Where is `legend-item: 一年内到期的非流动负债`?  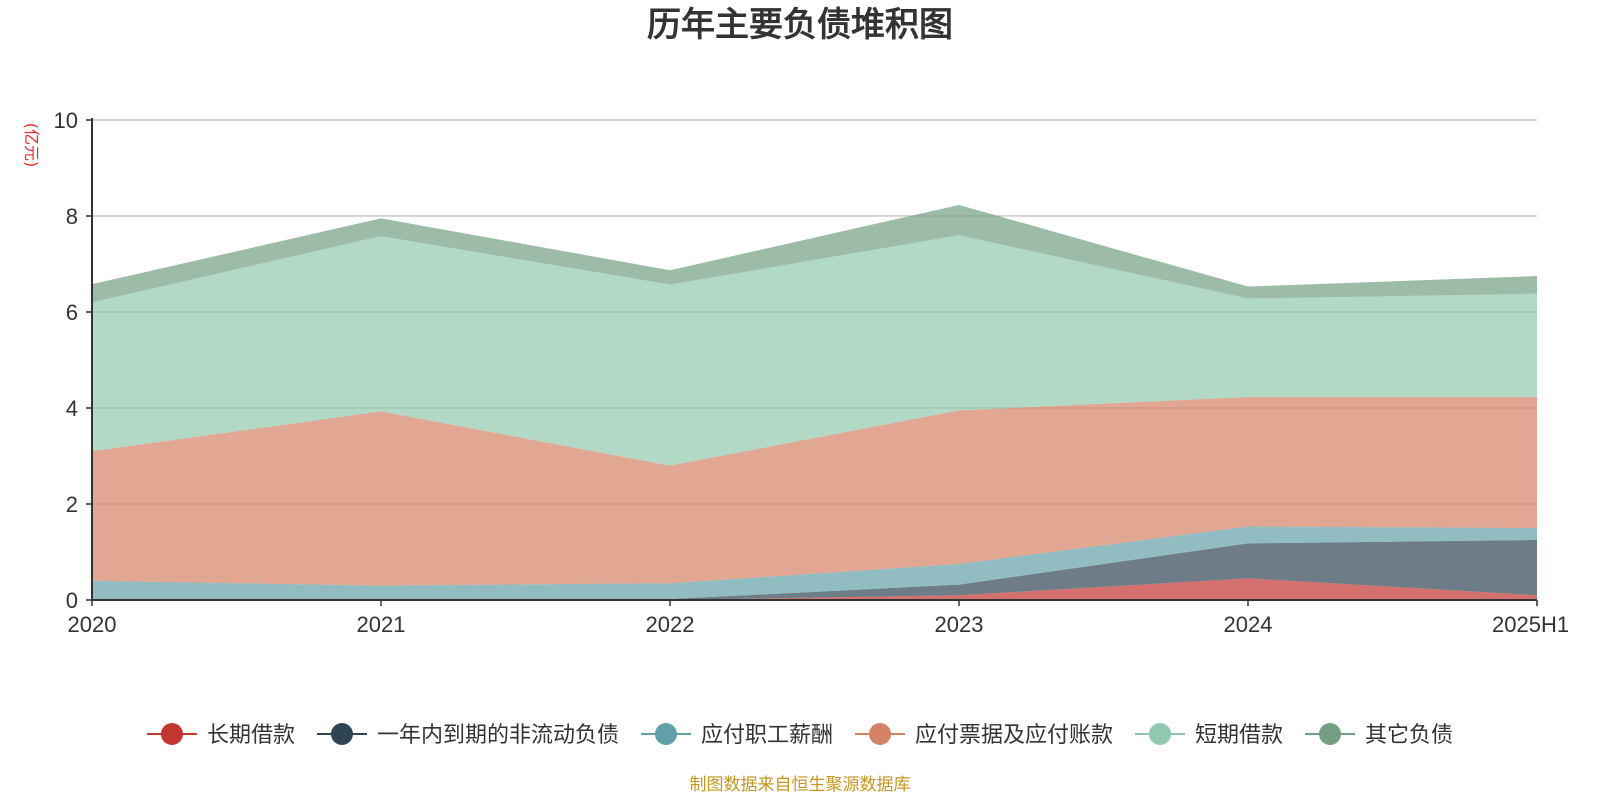 legend-item: 一年内到期的非流动负债 is located at coordinates (467, 735).